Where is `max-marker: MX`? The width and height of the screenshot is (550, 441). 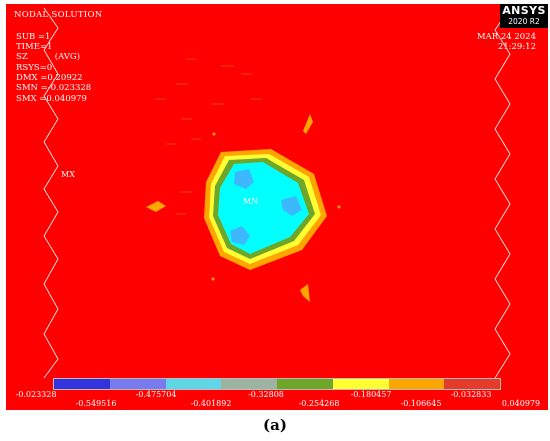 max-marker: MX is located at coordinates (68, 174).